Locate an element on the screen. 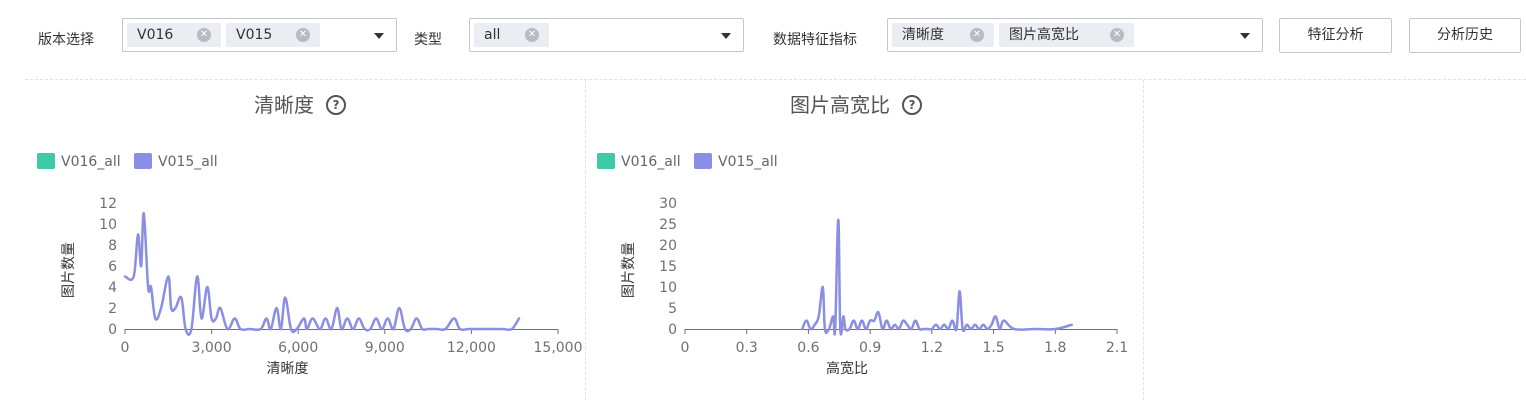  x-axis-label: 高宽比 is located at coordinates (847, 368).